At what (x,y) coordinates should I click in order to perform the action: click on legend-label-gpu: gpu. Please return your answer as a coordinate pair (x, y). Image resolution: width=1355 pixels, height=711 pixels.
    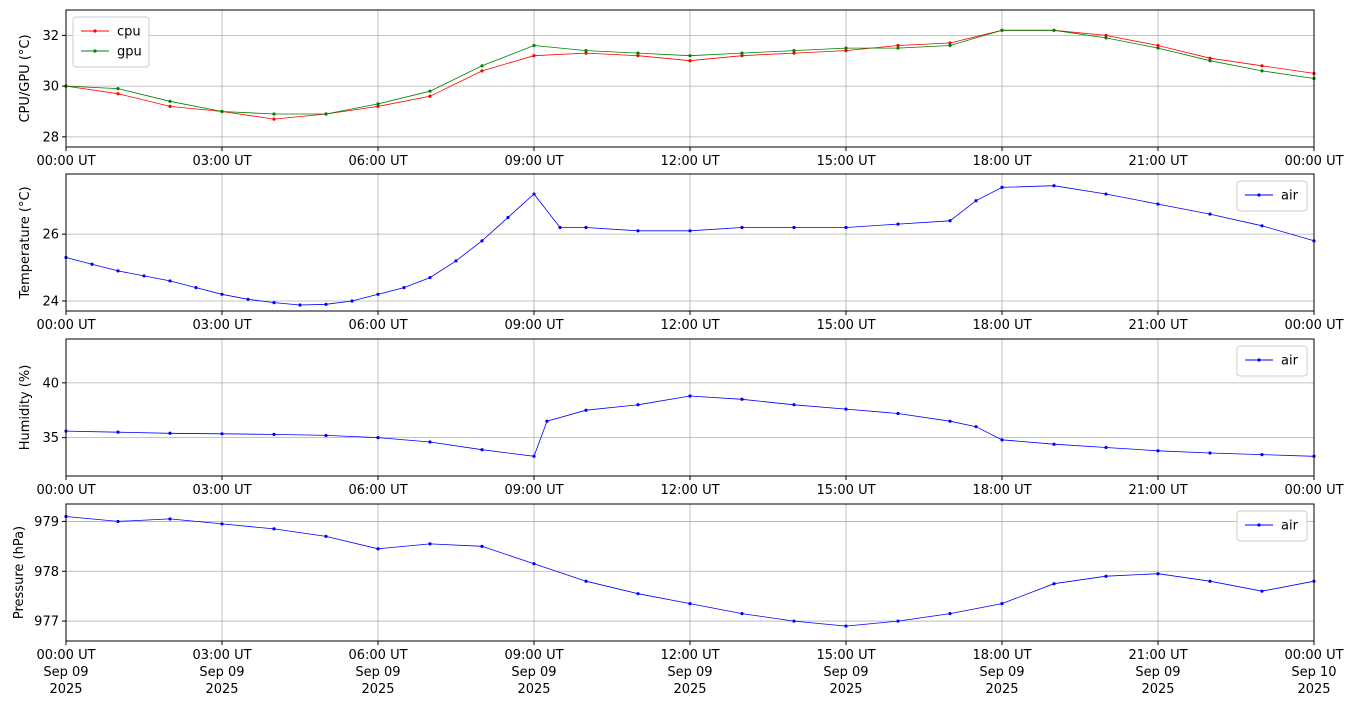
    Looking at the image, I should click on (129, 52).